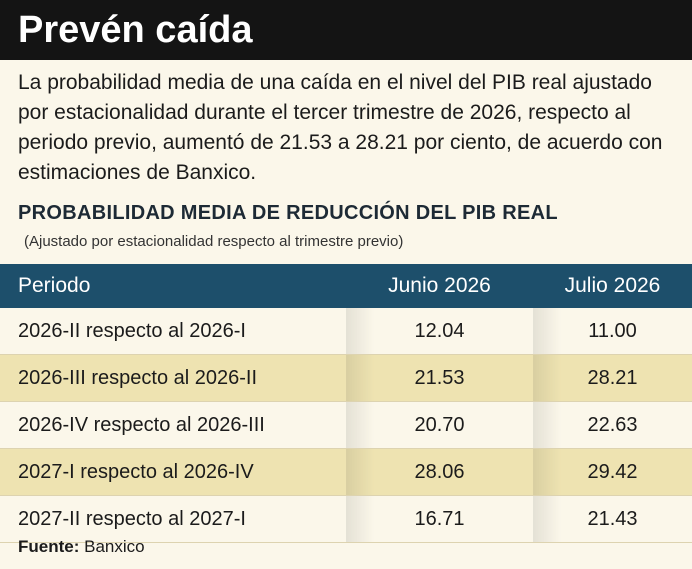 The height and width of the screenshot is (569, 692). What do you see at coordinates (439, 425) in the screenshot?
I see `value-cell: 20.70` at bounding box center [439, 425].